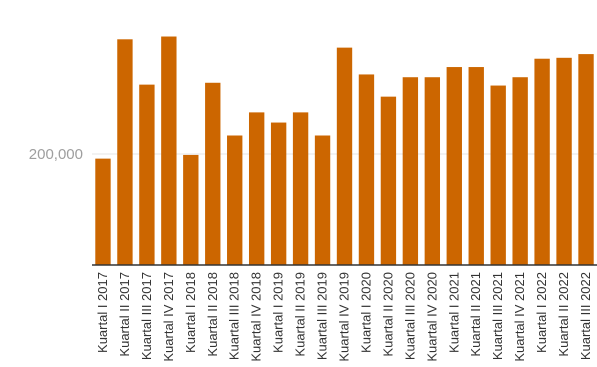 Image resolution: width=597 pixels, height=367 pixels. Describe the element at coordinates (497, 316) in the screenshot. I see `x-tick-label: Kuartal III 2021` at that location.